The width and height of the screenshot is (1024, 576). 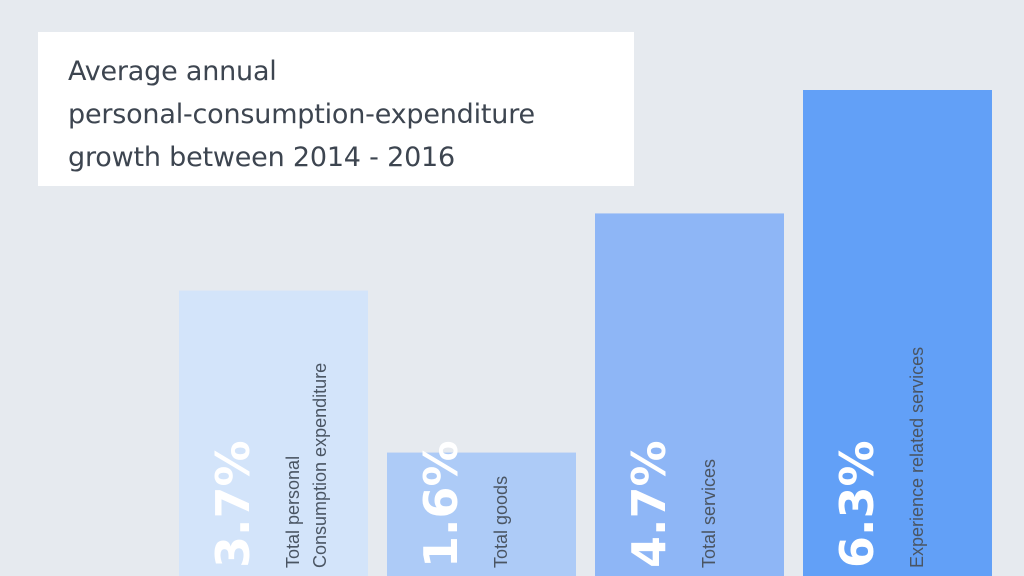 I want to click on chart-title-line-1: Average annual, so click(x=172, y=71).